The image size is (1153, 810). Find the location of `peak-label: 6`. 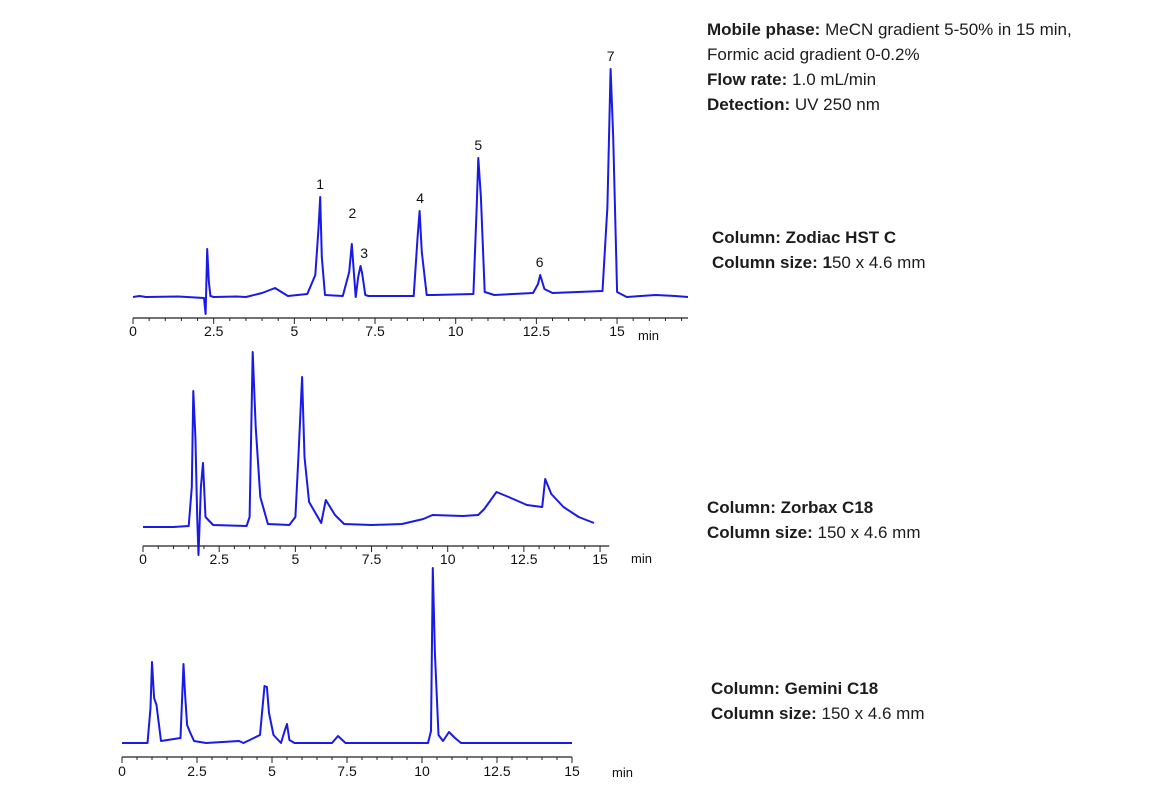

peak-label: 6 is located at coordinates (540, 262).